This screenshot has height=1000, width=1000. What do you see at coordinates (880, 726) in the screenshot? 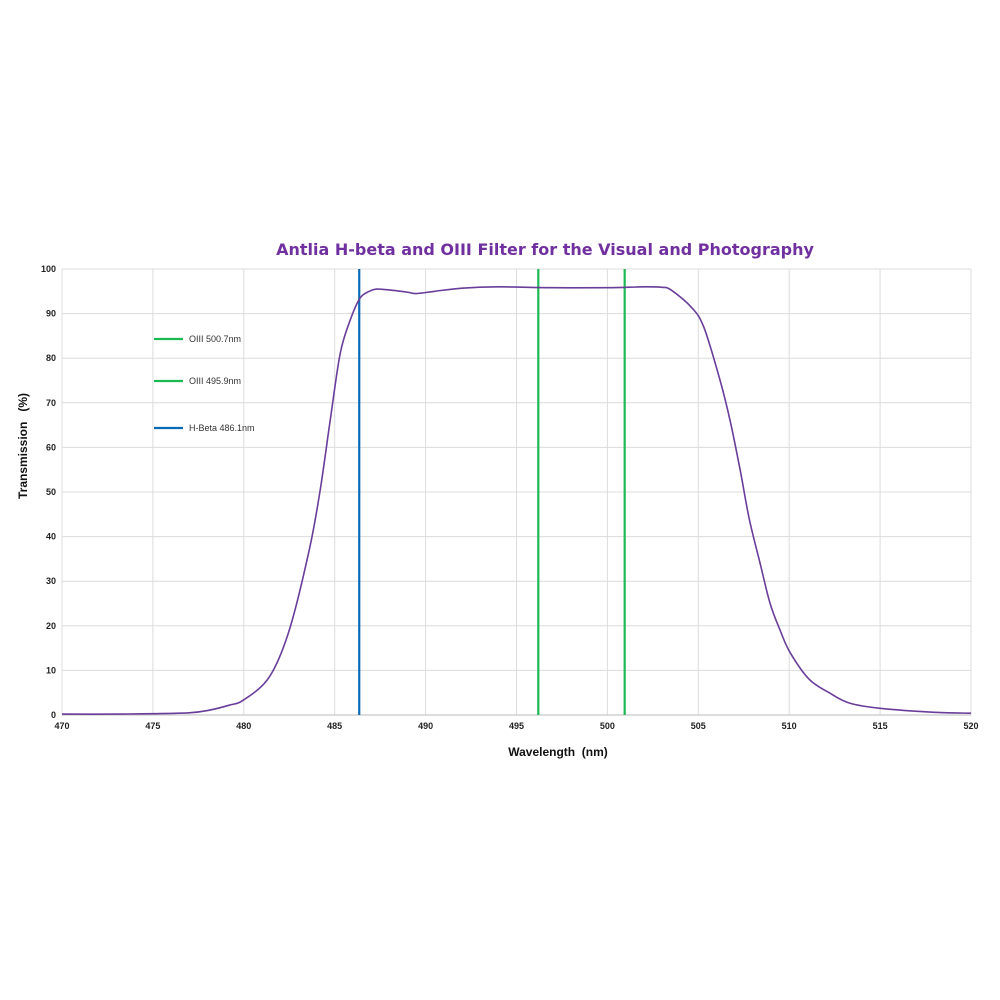
I see `x-tick-label: 515` at bounding box center [880, 726].